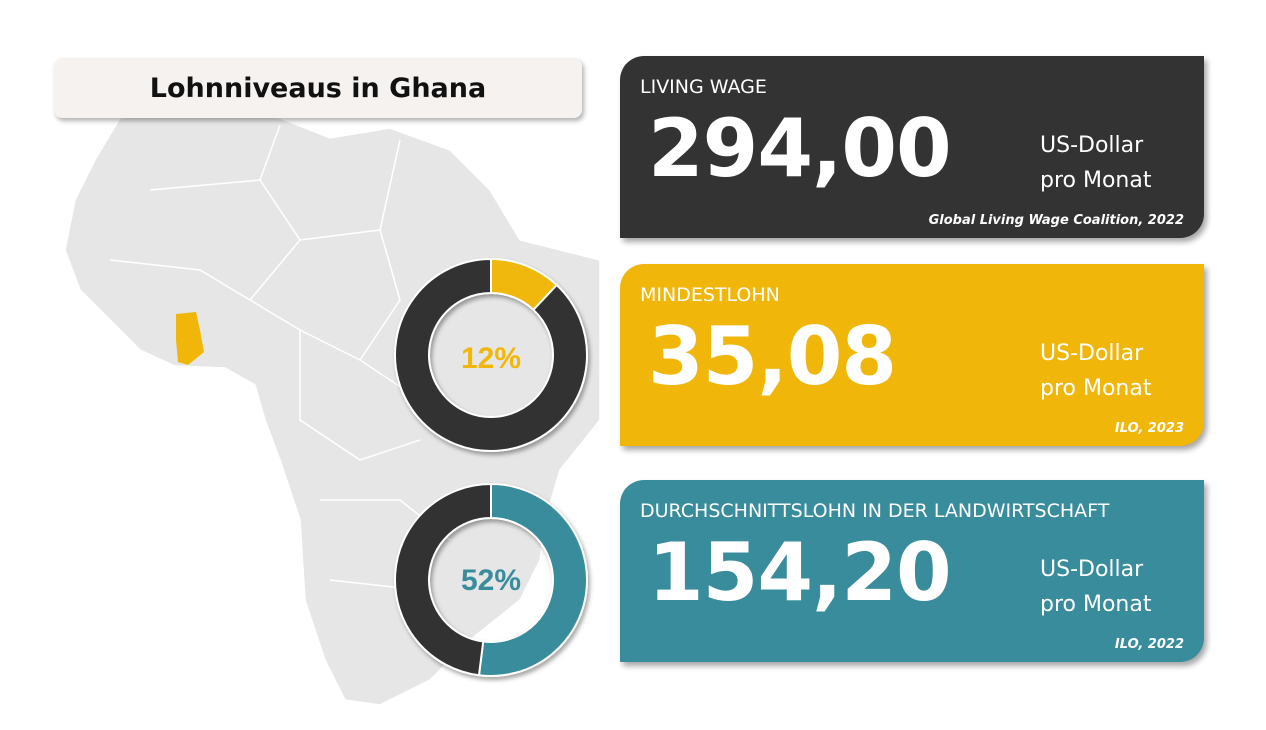 The image size is (1266, 730). Describe the element at coordinates (772, 356) in the screenshot. I see `card-value: 35,08` at that location.